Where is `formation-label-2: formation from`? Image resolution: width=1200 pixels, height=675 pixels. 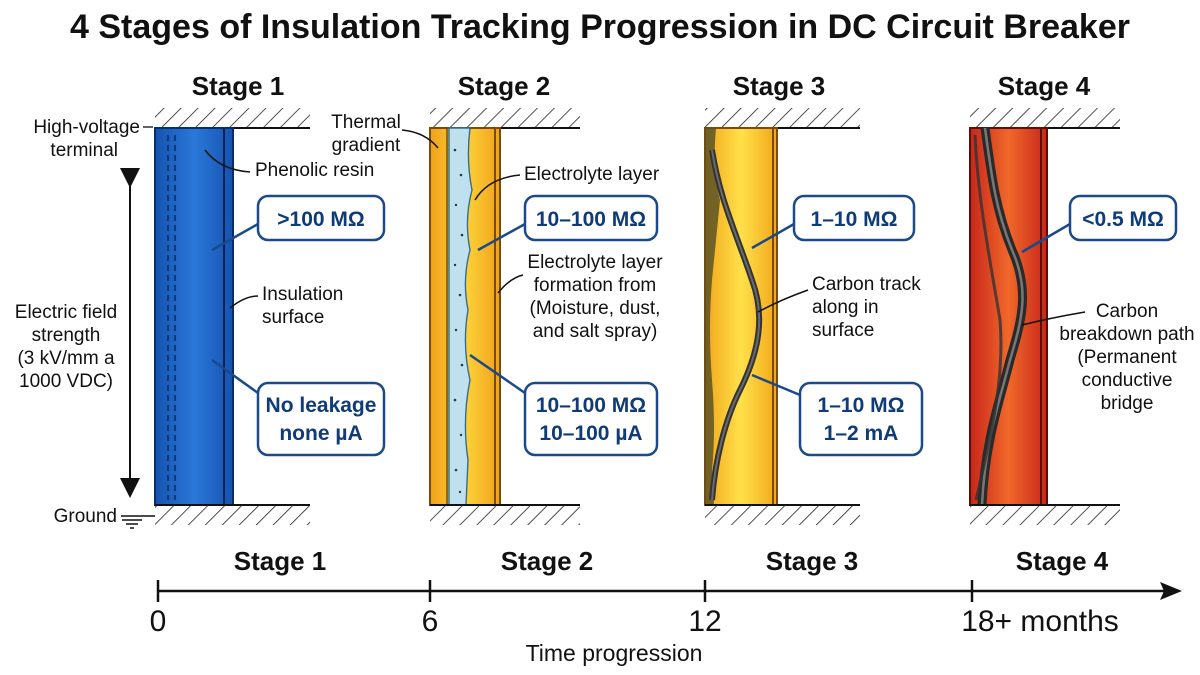
formation-label-2: formation from is located at coordinates (595, 285).